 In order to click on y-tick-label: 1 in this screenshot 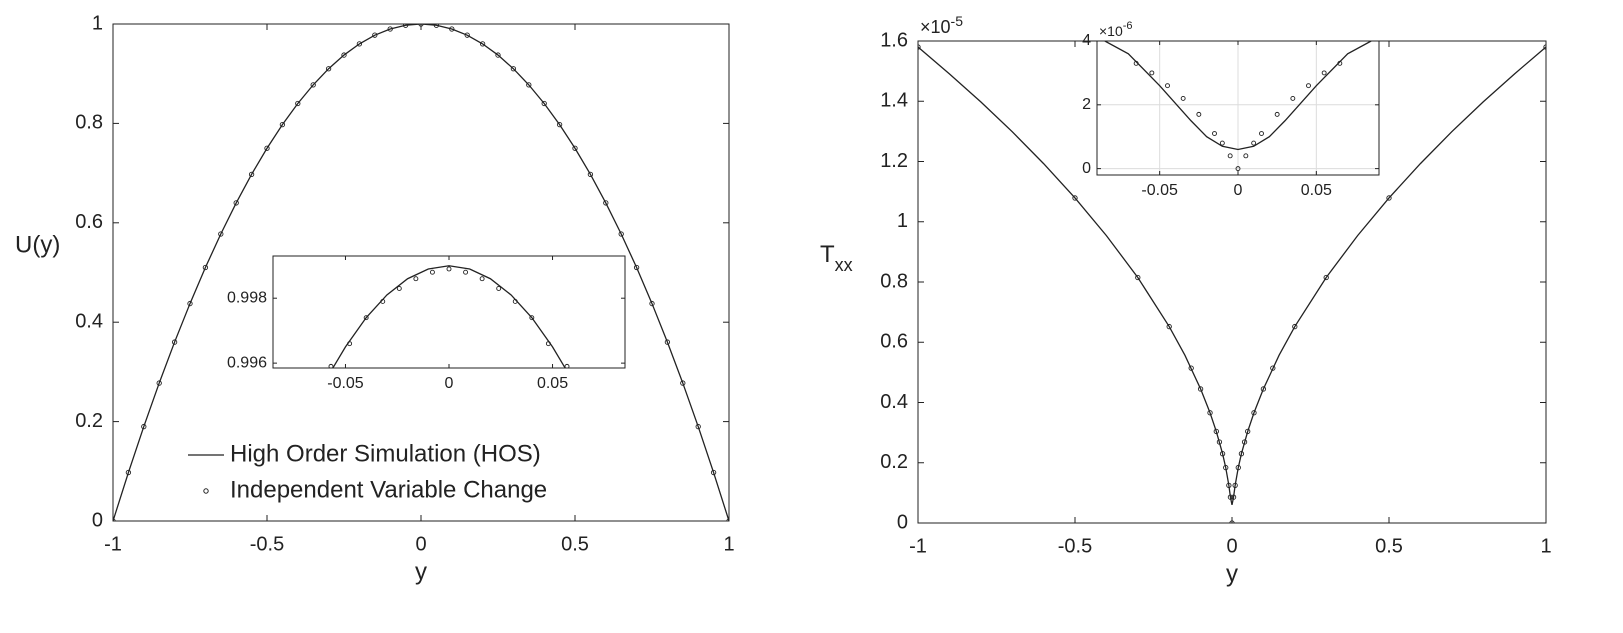, I will do `click(902, 221)`.